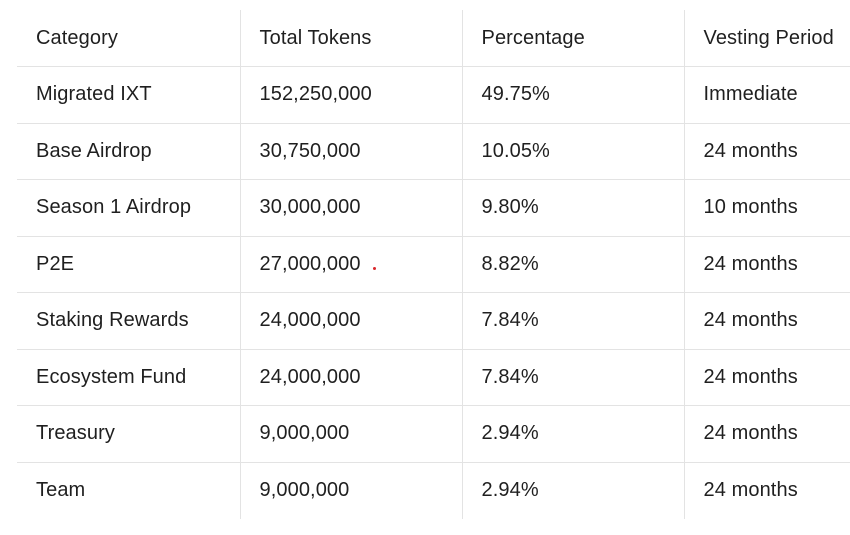 This screenshot has width=850, height=535. Describe the element at coordinates (572, 264) in the screenshot. I see `cell-percentage: 8.82%` at that location.